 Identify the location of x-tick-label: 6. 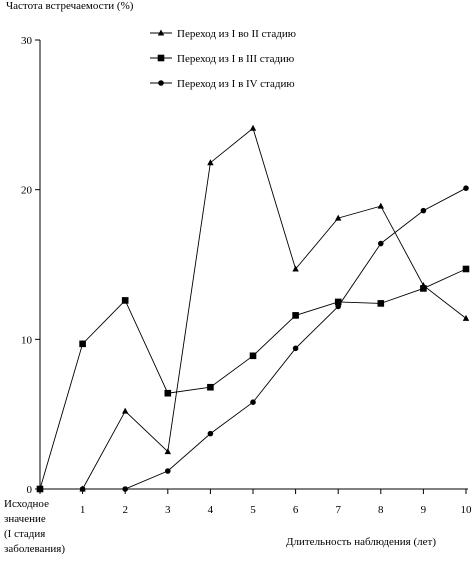
(296, 510).